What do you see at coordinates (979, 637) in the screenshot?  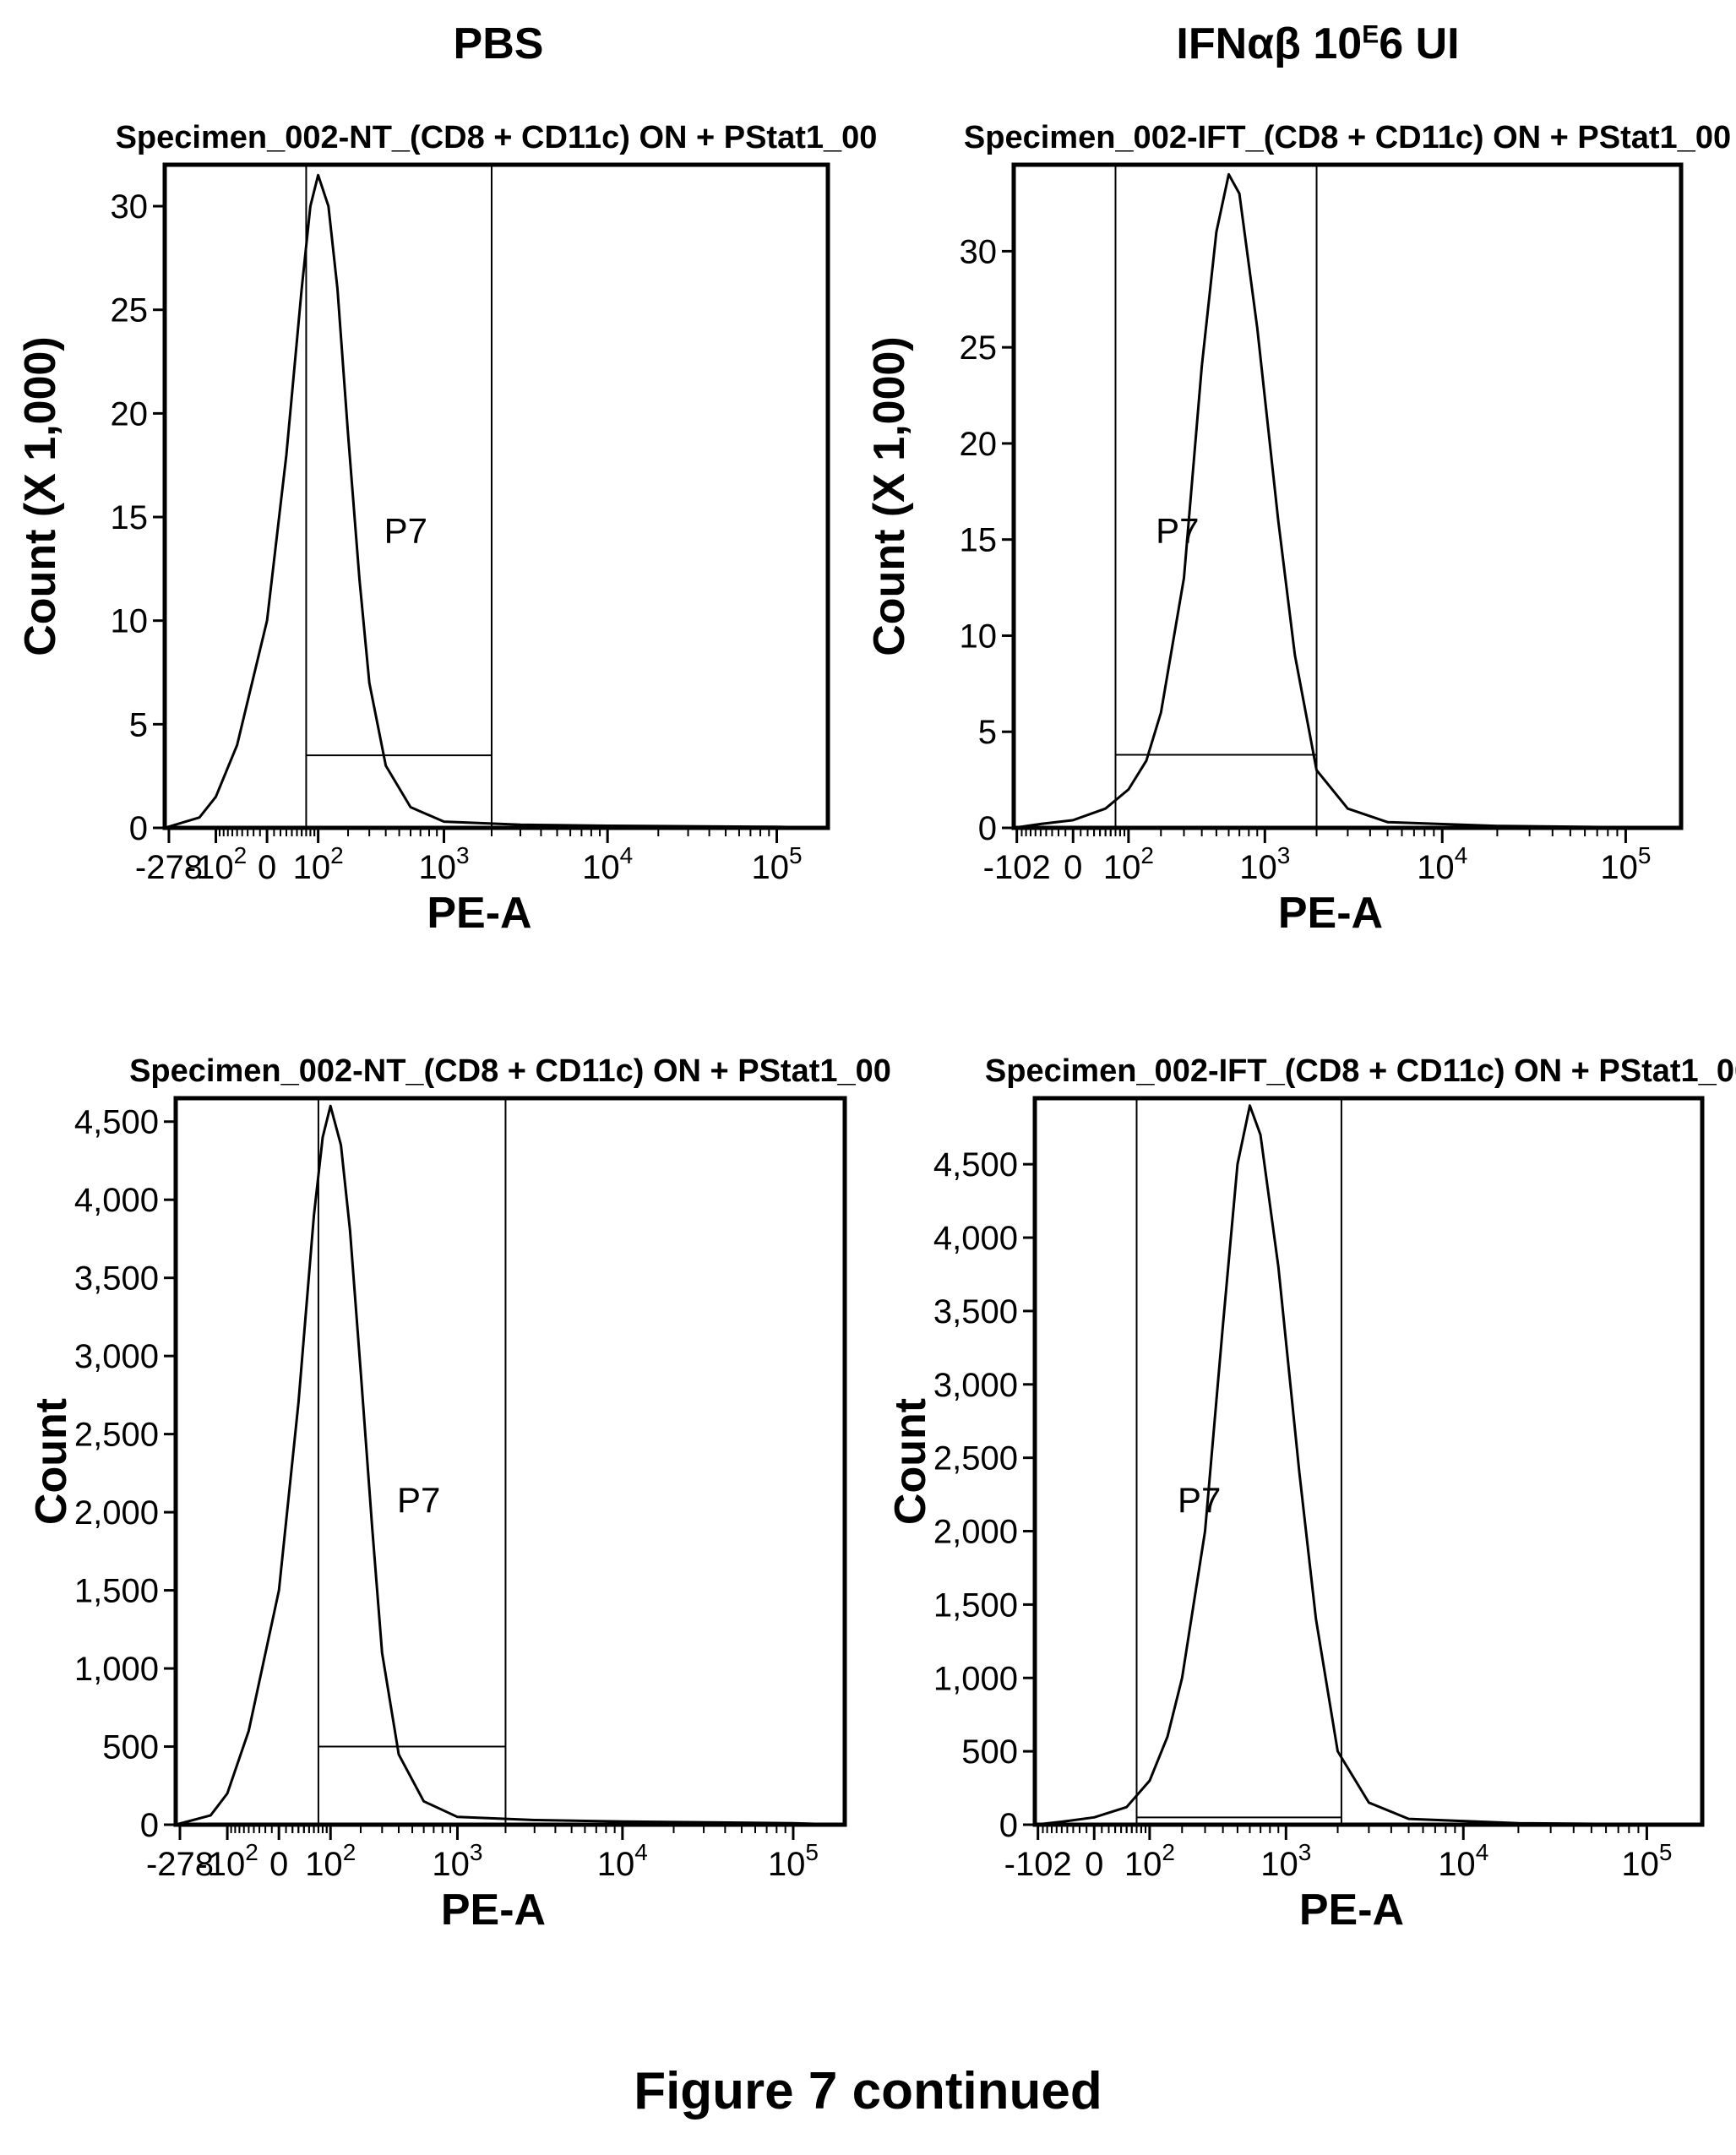 I see `y-tick-label: 10` at bounding box center [979, 637].